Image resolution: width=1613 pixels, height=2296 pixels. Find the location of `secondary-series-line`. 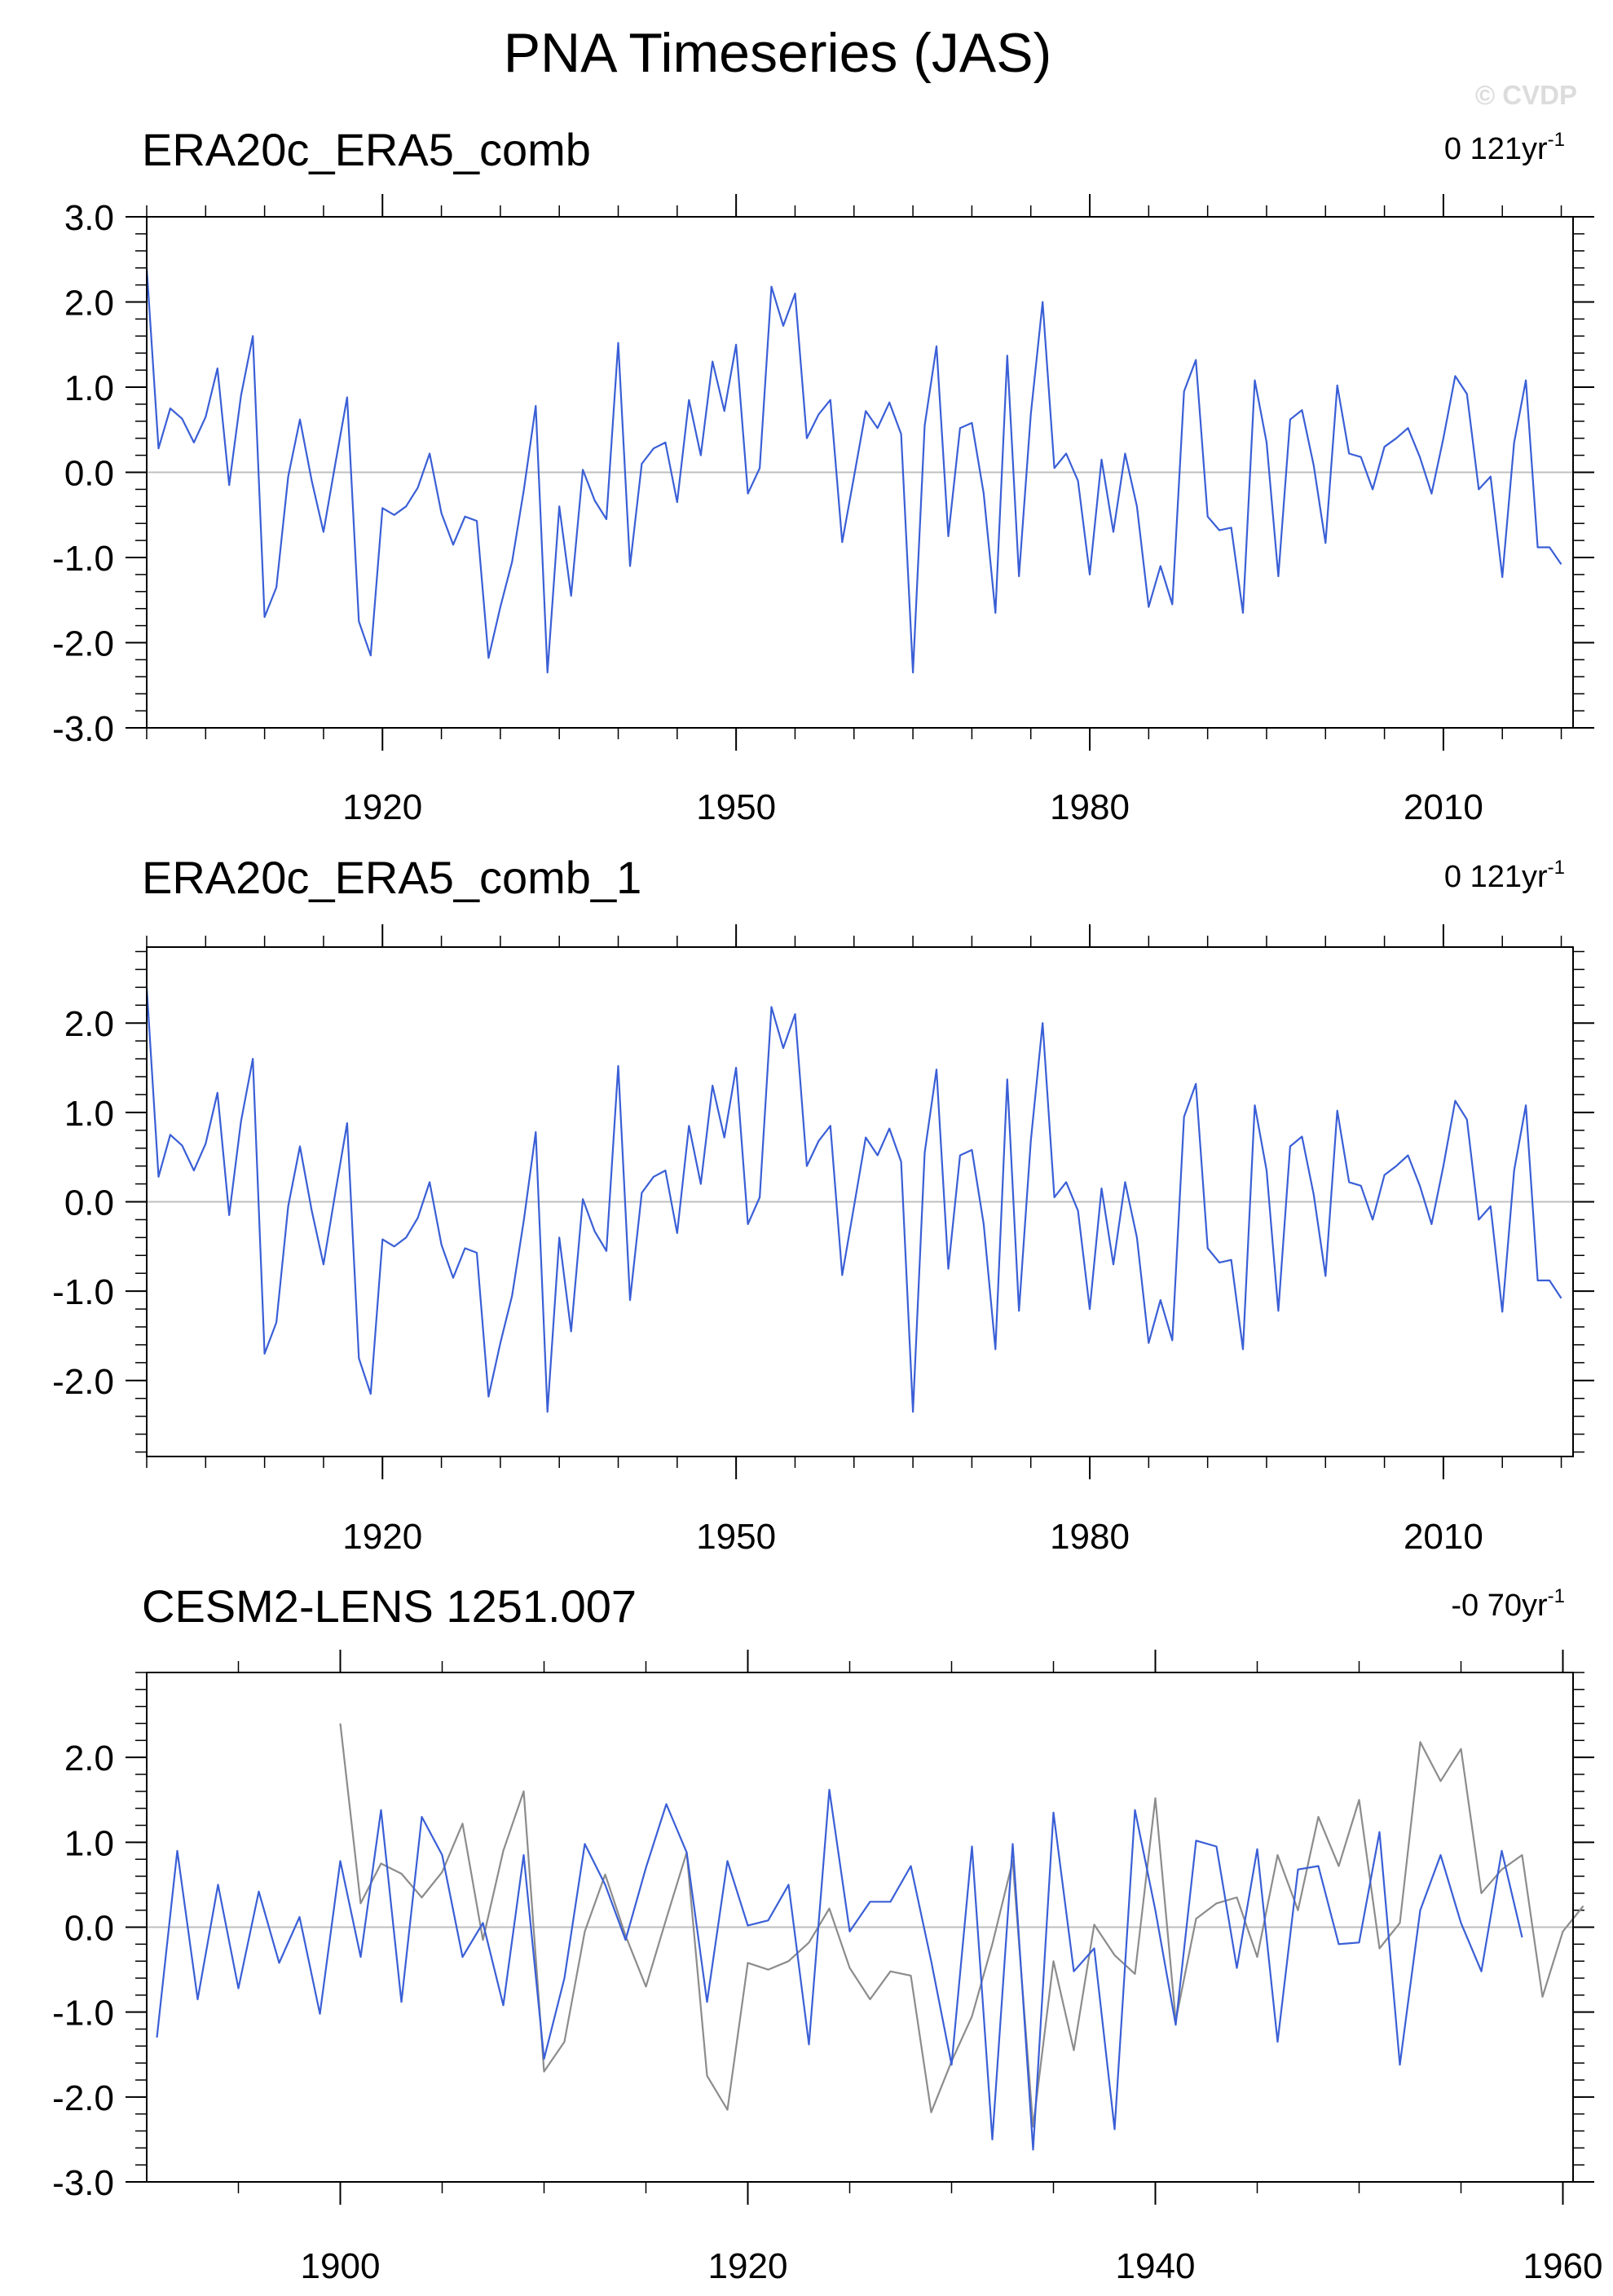

secondary-series-line is located at coordinates (961, 1925).